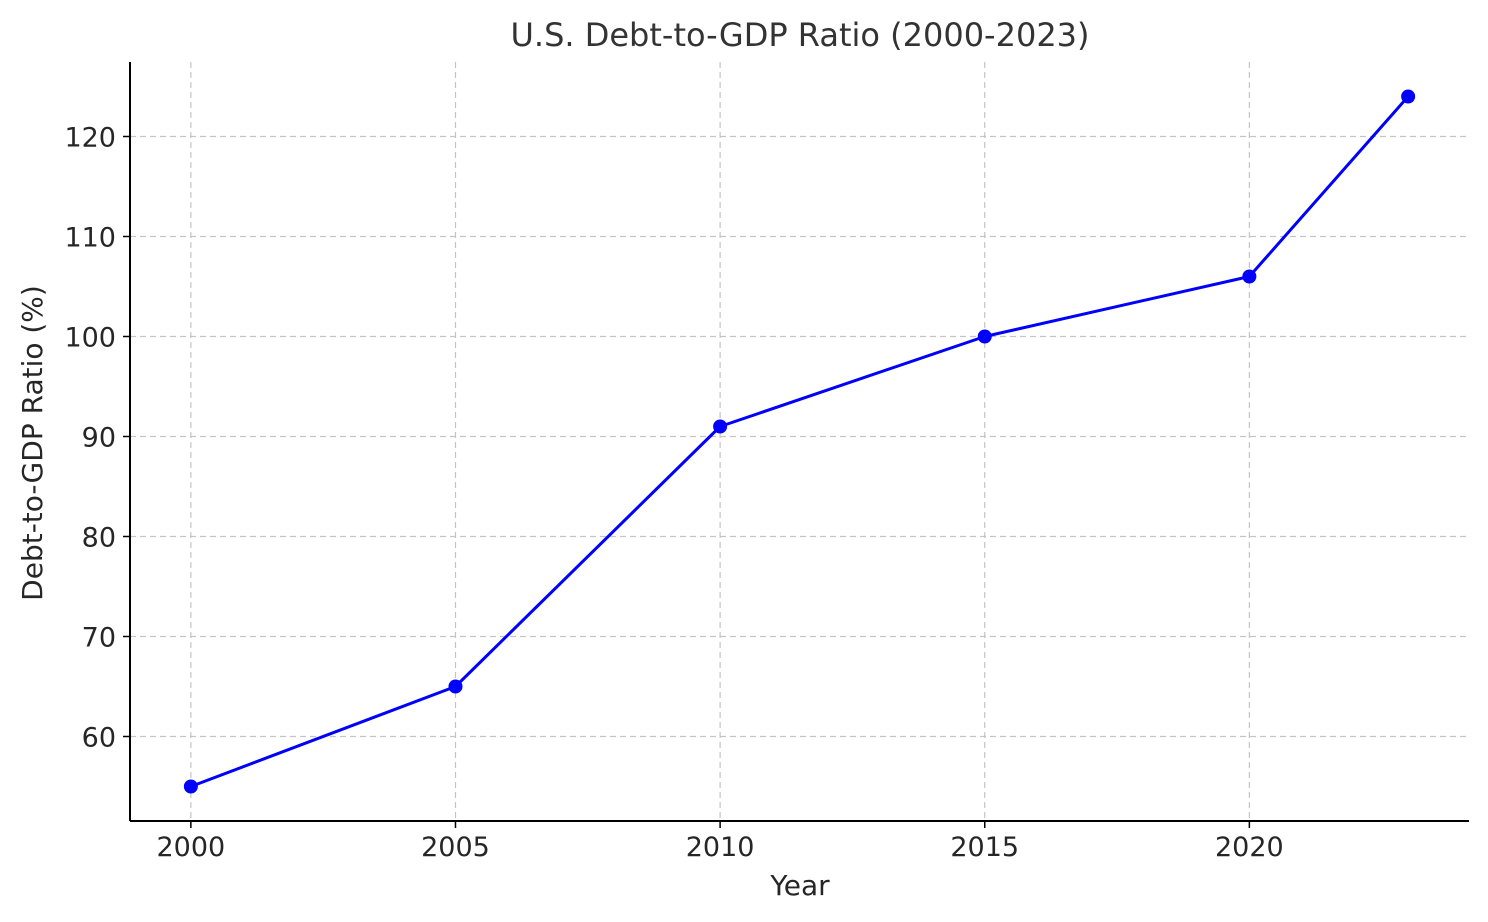 This screenshot has width=1488, height=922. I want to click on y-tick-label: 80, so click(99, 538).